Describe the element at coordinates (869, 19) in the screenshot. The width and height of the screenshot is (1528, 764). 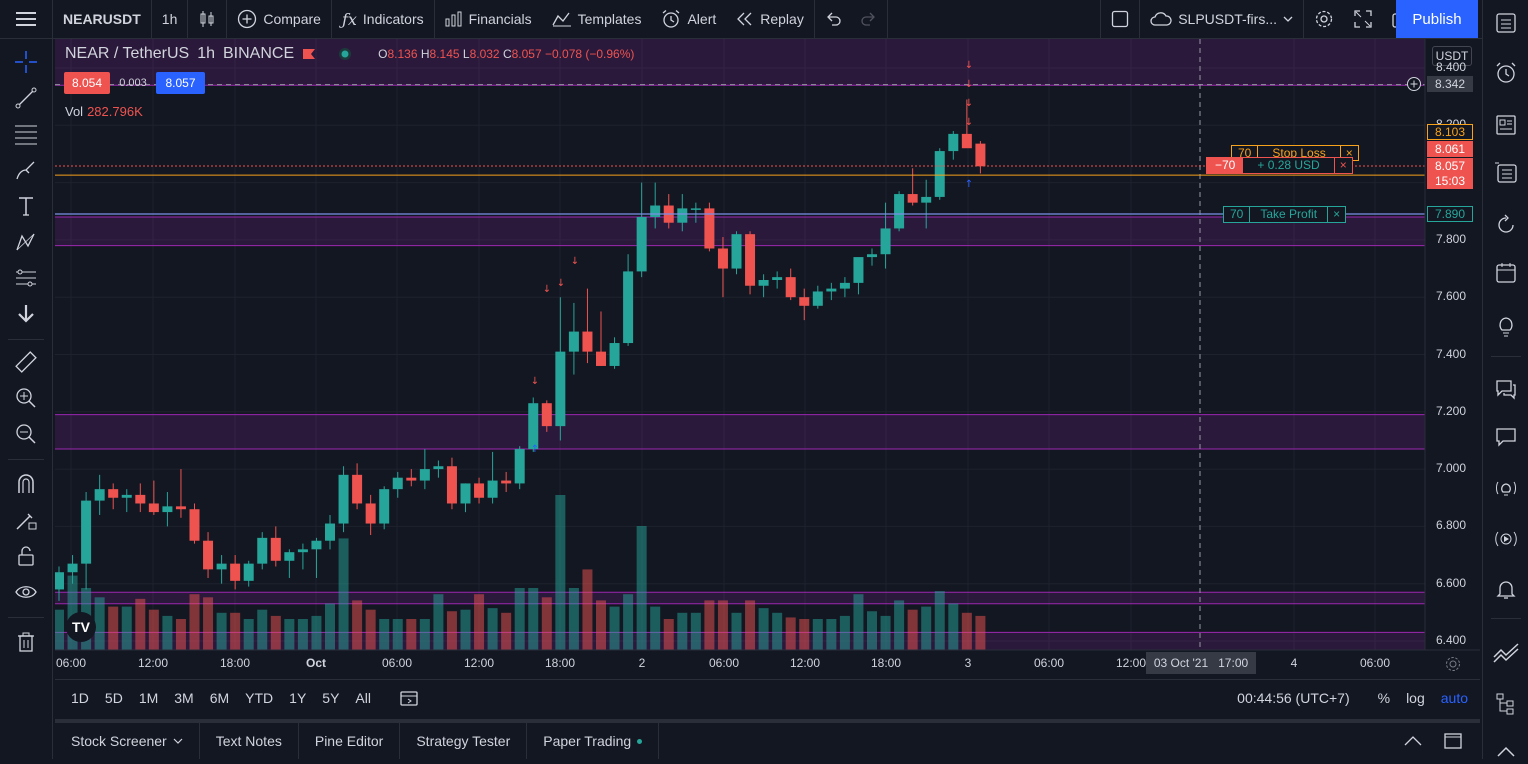
I see `redo-button` at that location.